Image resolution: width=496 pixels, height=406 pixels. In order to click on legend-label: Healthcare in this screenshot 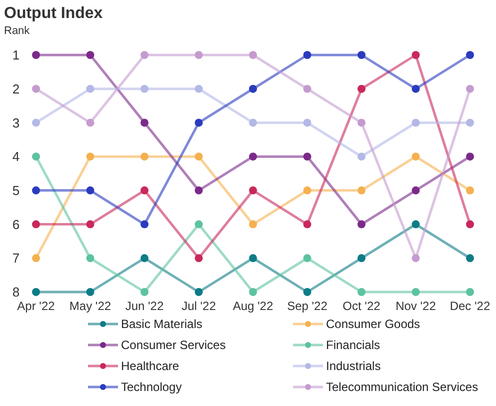, I will do `click(150, 366)`.